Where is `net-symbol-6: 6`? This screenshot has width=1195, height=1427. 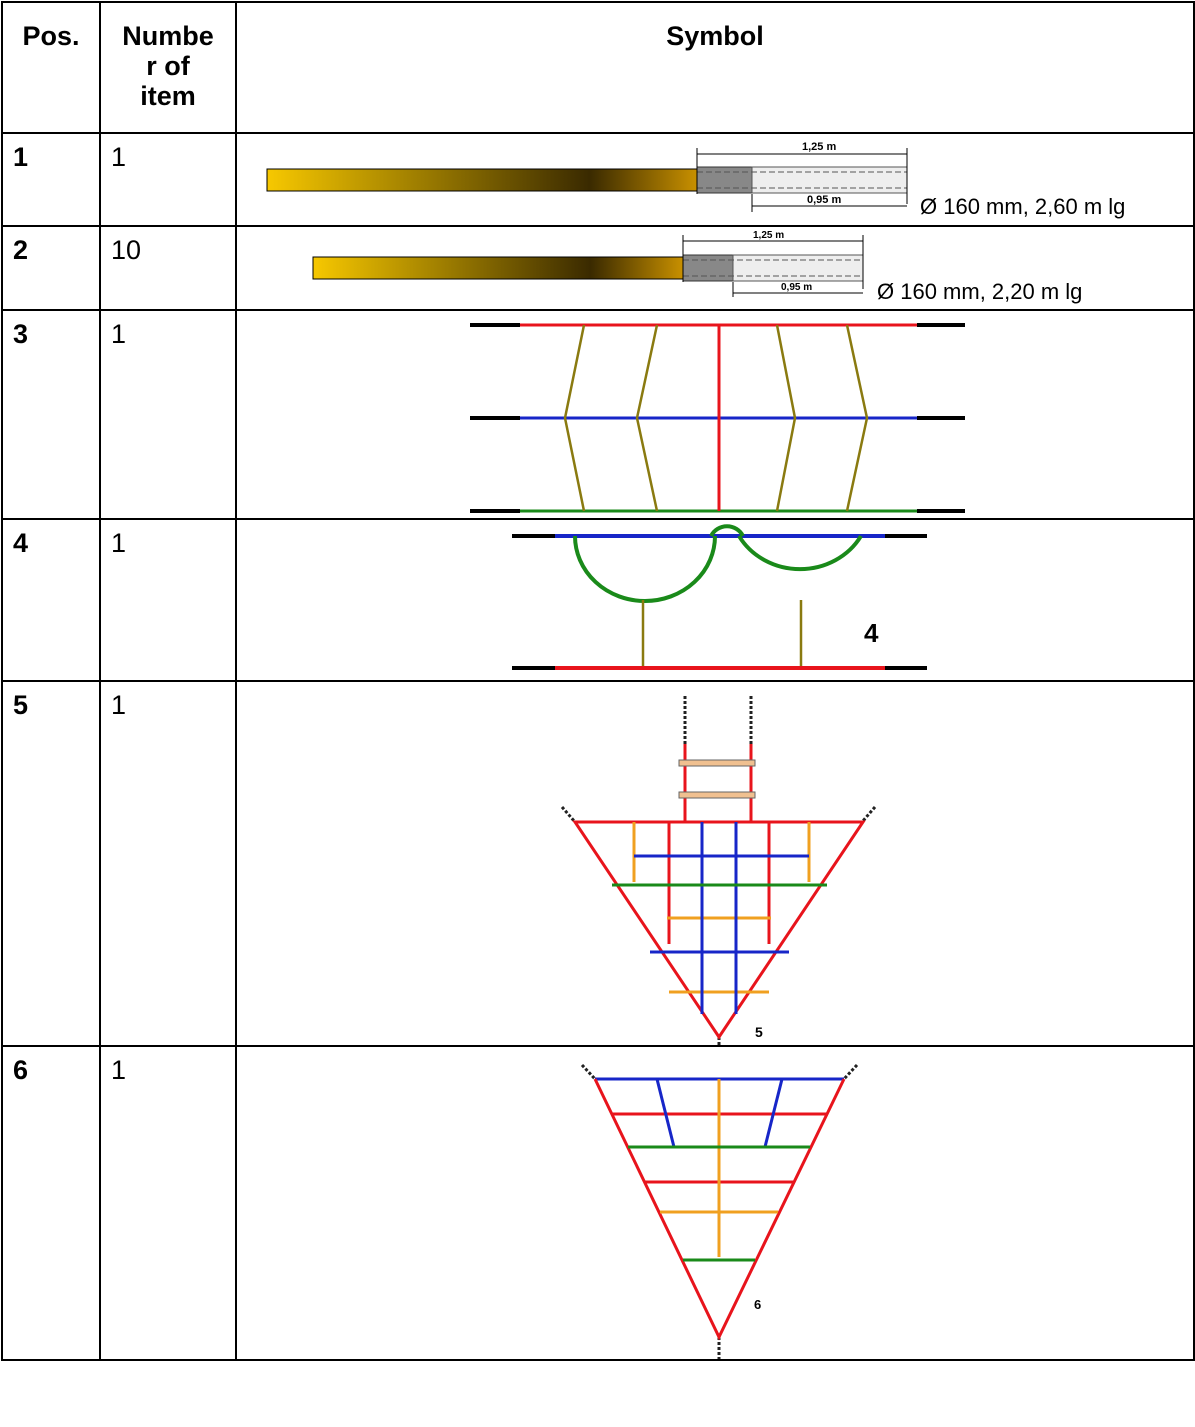
net-symbol-6: 6 is located at coordinates (719, 1211).